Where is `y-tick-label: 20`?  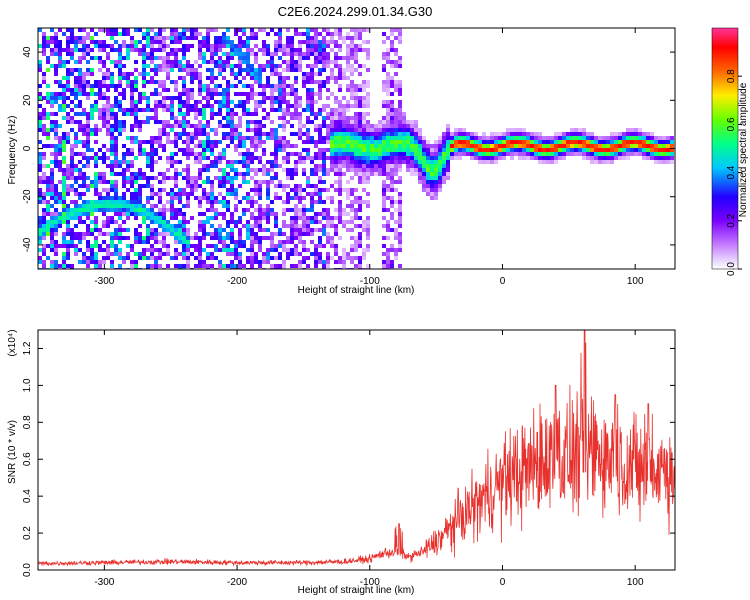 y-tick-label: 20 is located at coordinates (27, 100).